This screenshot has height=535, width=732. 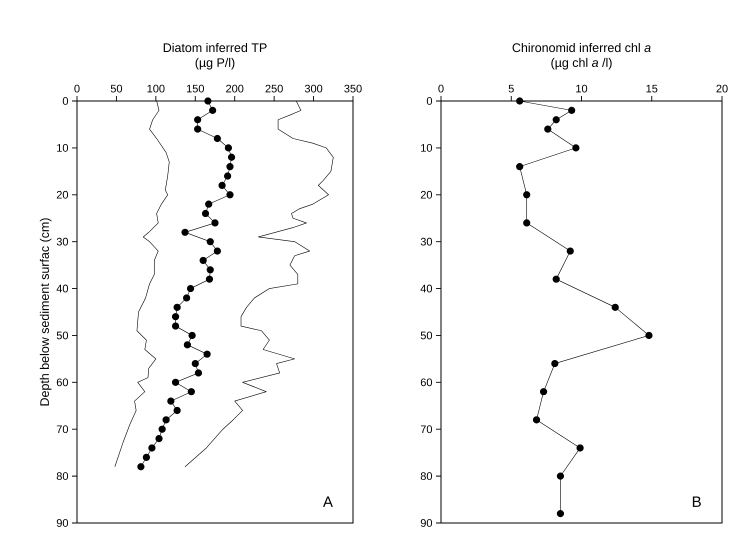 What do you see at coordinates (116, 88) in the screenshot?
I see `x-tick-label: 50` at bounding box center [116, 88].